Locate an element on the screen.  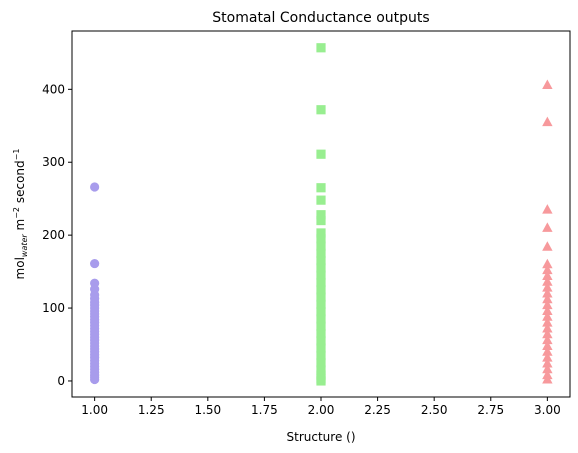
x-tick-label: 2.75 is located at coordinates (490, 410).